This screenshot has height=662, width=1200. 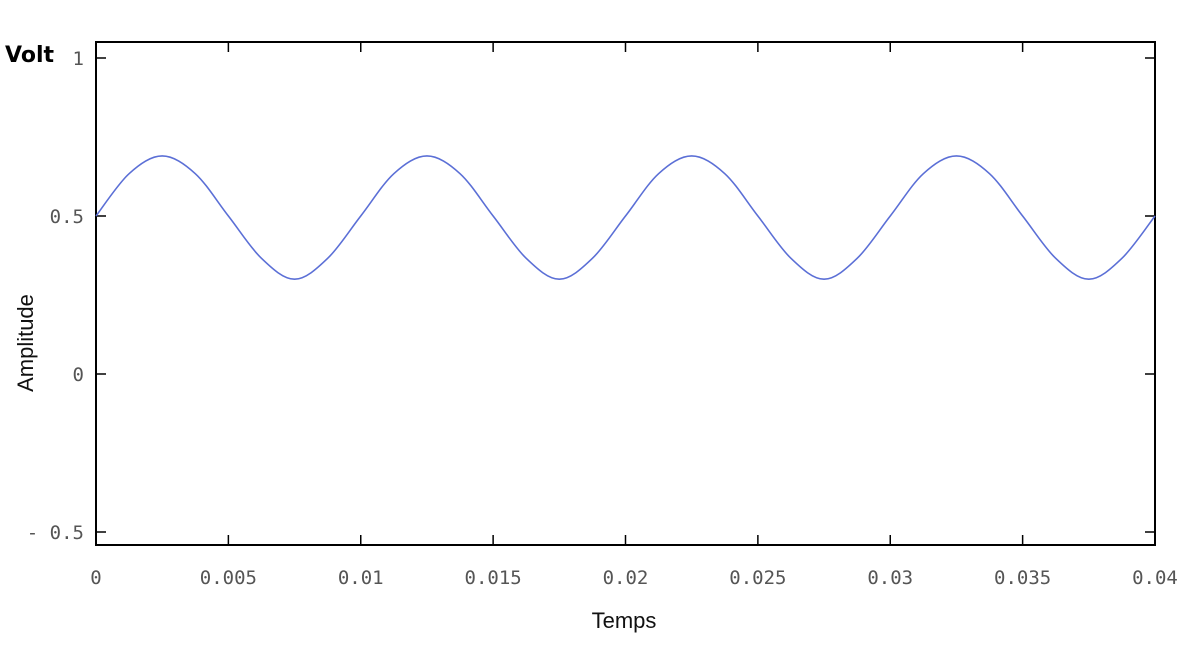 What do you see at coordinates (228, 578) in the screenshot?
I see `x-tick-label: 0.005` at bounding box center [228, 578].